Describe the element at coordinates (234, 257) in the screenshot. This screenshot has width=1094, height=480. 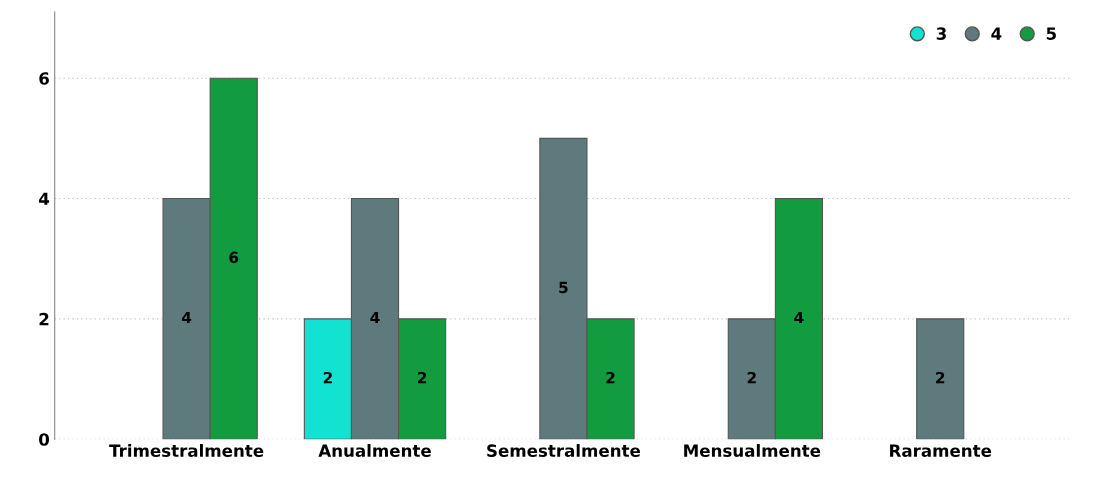
I see `data-label: 6` at that location.